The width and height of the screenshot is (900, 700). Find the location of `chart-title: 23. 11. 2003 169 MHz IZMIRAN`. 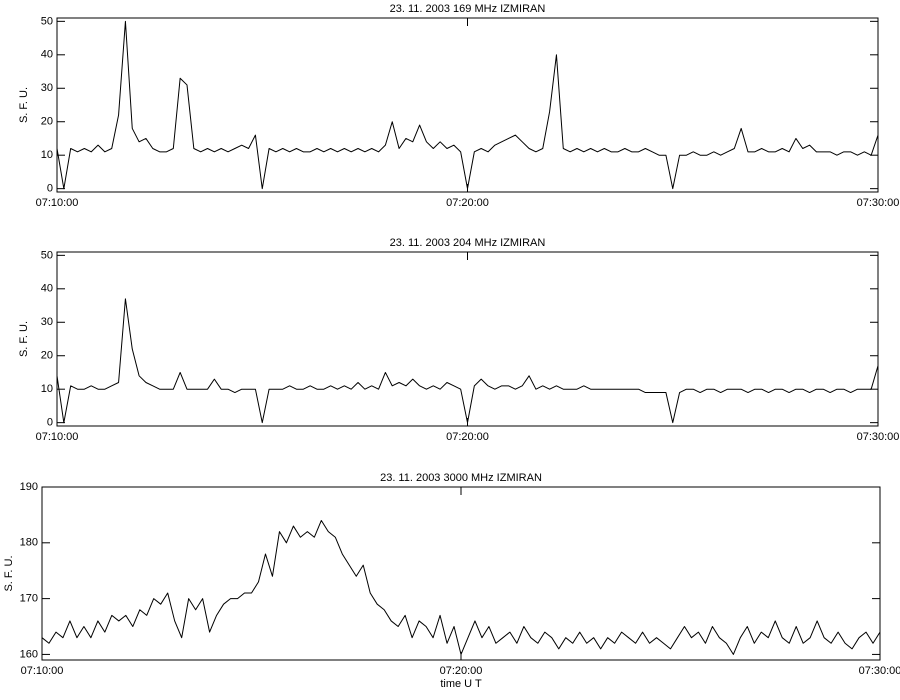

chart-title: 23. 11. 2003 169 MHz IZMIRAN is located at coordinates (468, 9).